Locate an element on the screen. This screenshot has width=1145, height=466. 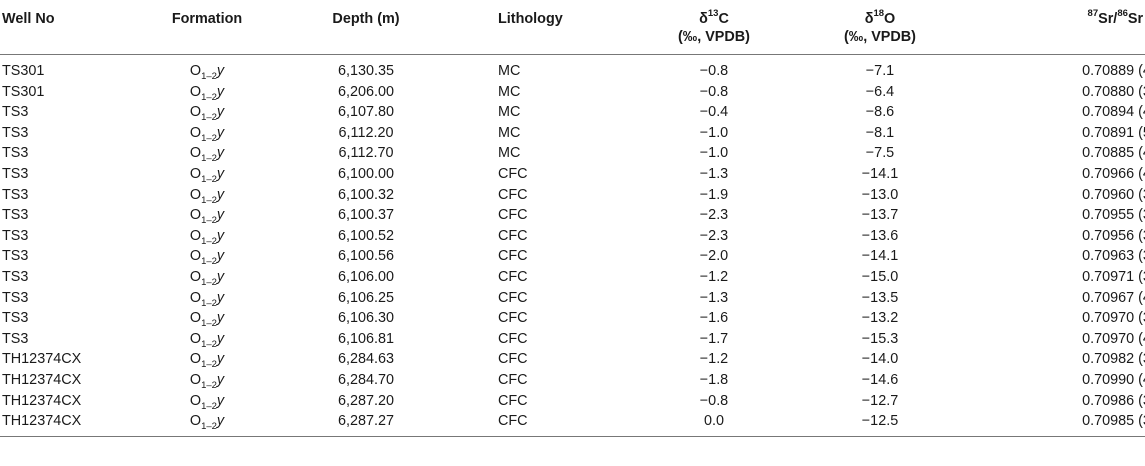
cell-depth: 6,106.30 is located at coordinates (366, 318).